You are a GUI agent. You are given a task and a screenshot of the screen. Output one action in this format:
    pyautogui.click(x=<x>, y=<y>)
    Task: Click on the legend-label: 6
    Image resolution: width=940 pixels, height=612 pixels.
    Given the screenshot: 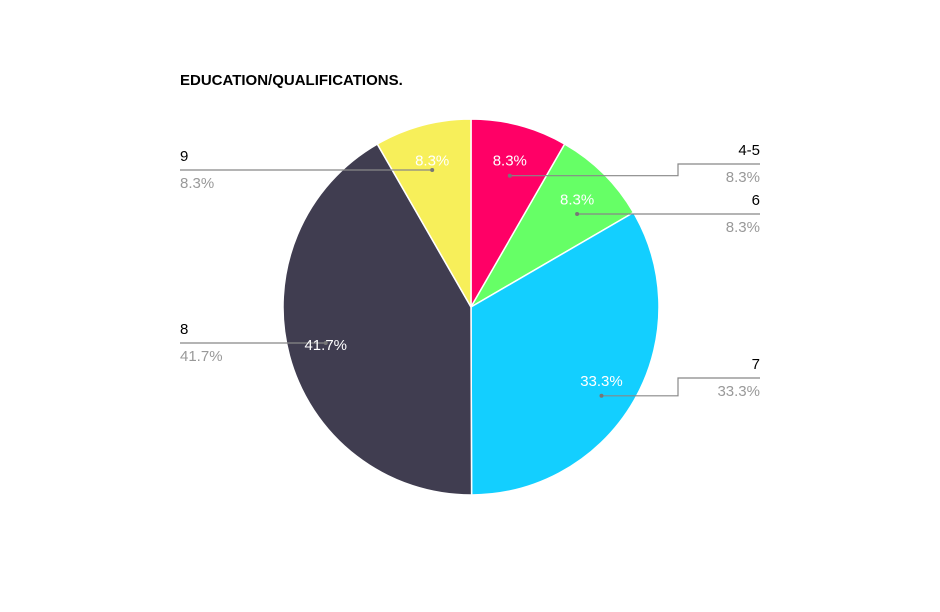 What is the action you would take?
    pyautogui.click(x=756, y=200)
    